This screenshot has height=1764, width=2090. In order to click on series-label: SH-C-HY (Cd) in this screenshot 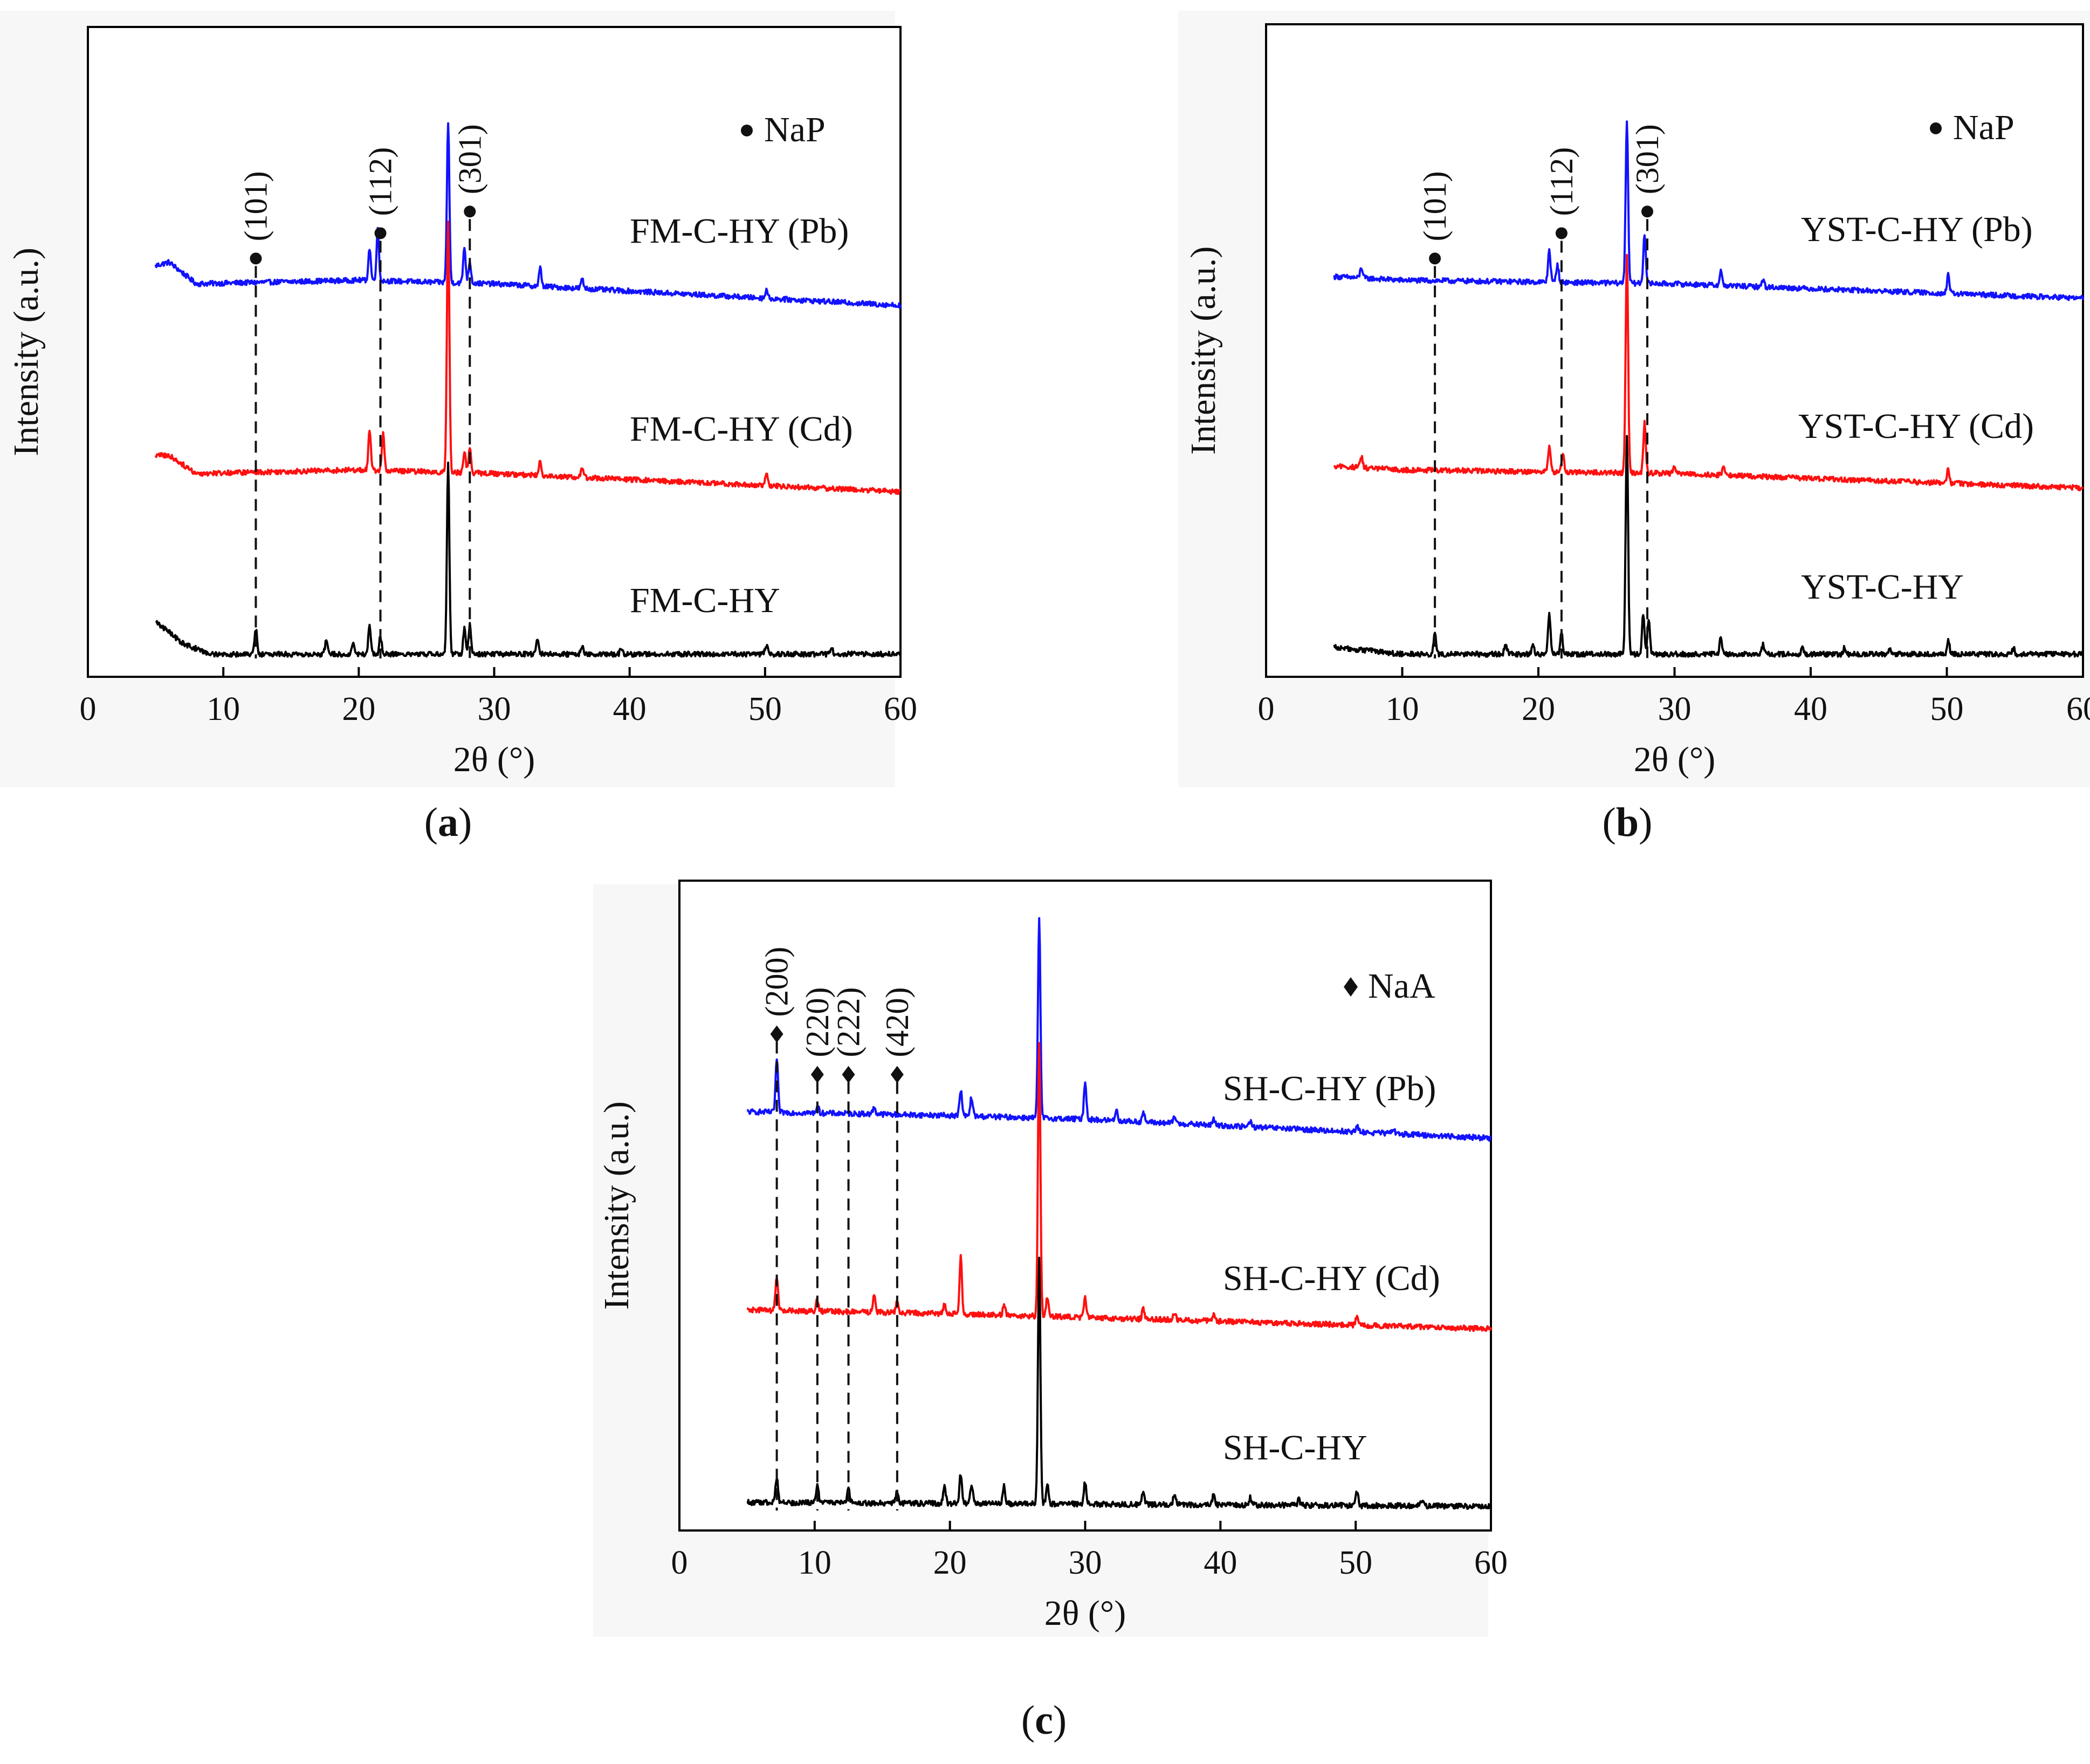, I will do `click(1331, 1278)`.